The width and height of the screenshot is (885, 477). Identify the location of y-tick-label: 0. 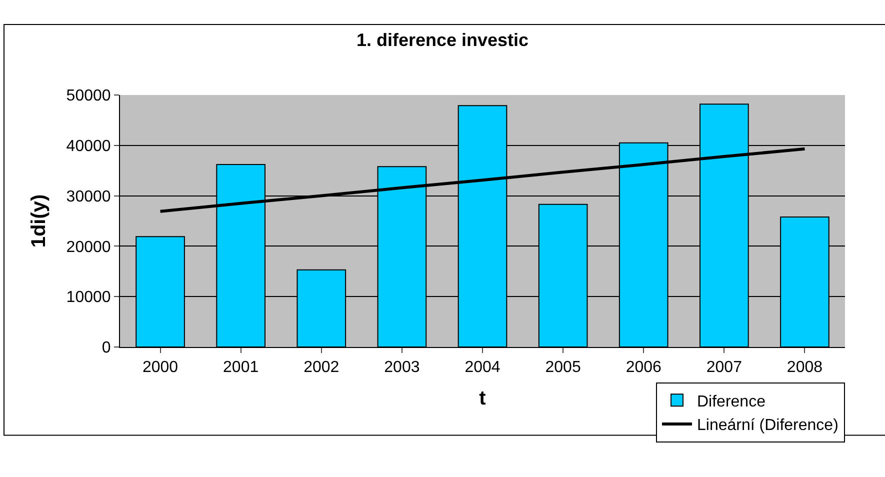
(106, 348).